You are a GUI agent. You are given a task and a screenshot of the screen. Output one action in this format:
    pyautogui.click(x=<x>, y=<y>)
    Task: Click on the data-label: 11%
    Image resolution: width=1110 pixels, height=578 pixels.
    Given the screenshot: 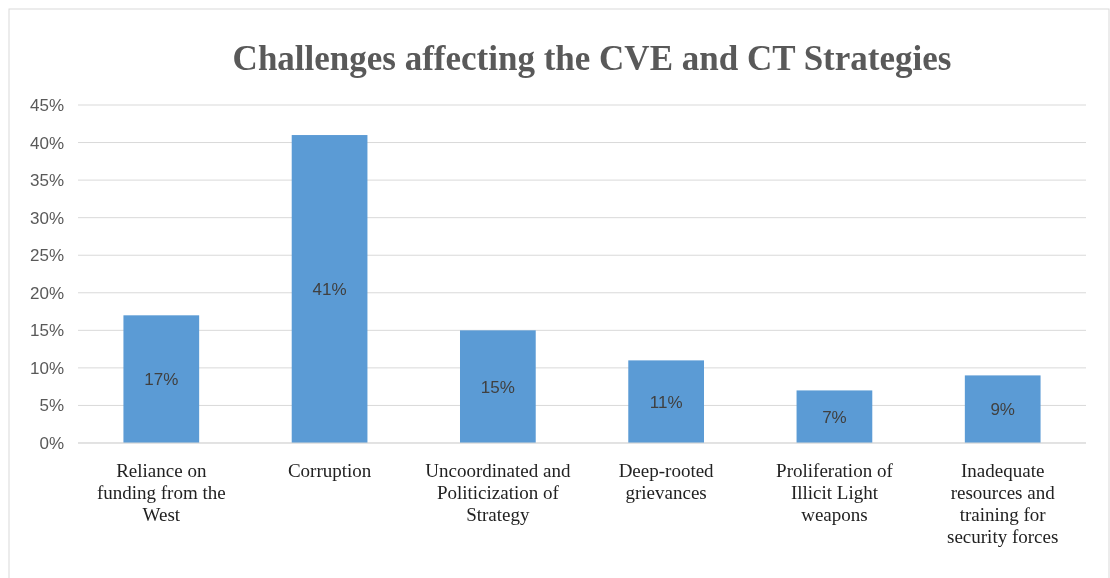 What is the action you would take?
    pyautogui.click(x=666, y=402)
    